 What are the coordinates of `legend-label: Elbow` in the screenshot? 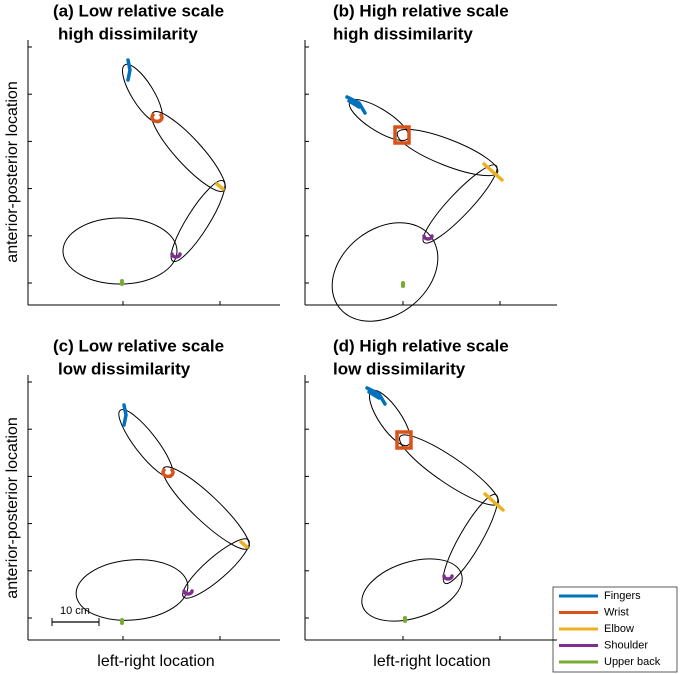 It's located at (619, 629).